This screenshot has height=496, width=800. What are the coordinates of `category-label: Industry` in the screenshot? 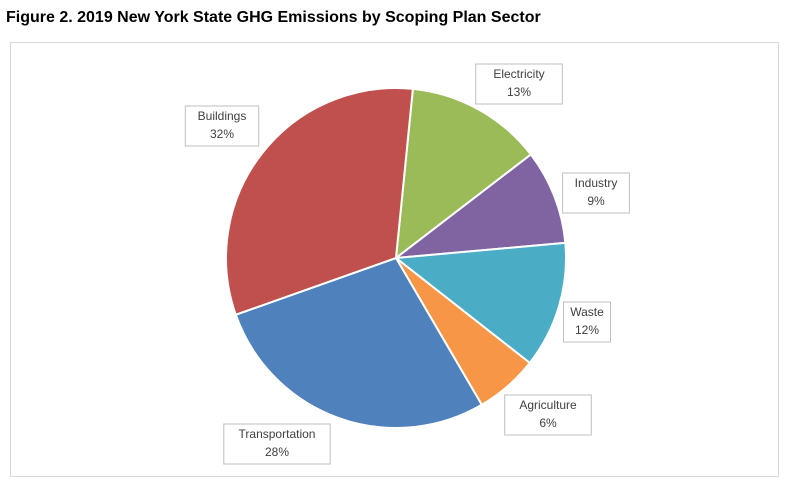 It's located at (596, 183).